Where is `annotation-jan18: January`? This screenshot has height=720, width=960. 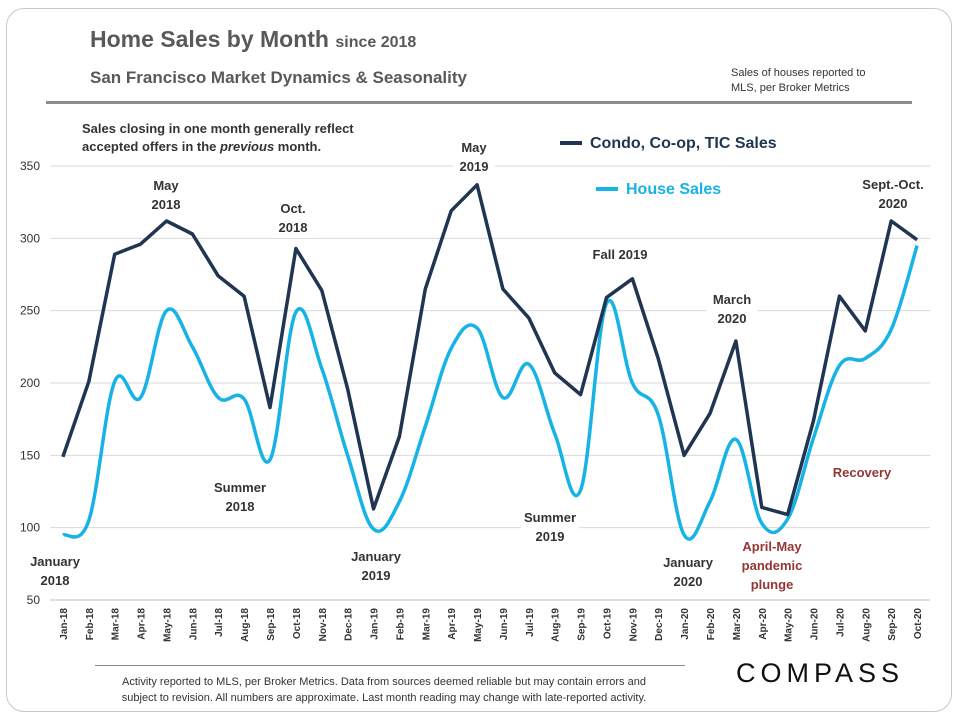 annotation-jan18: January is located at coordinates (55, 561).